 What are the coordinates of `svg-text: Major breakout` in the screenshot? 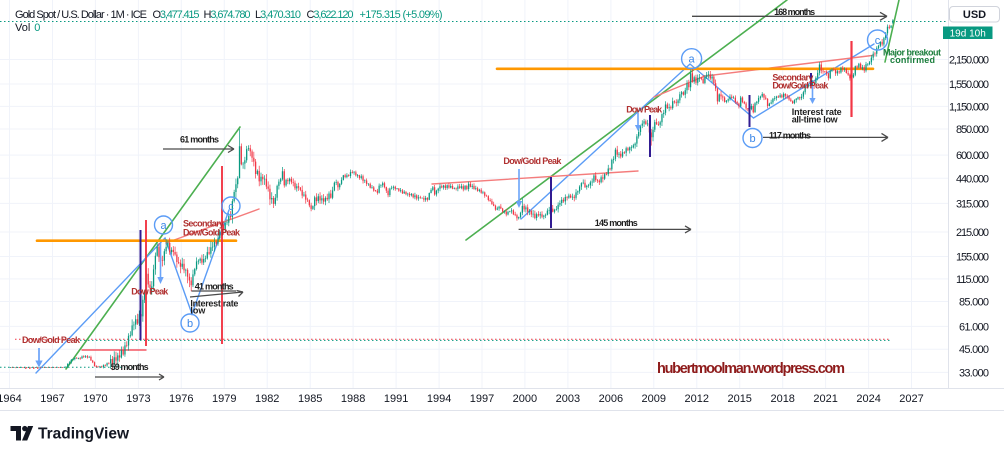 It's located at (912, 52).